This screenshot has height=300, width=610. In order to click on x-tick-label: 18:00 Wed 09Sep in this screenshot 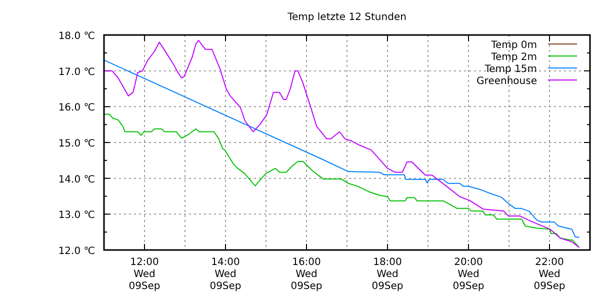, I will do `click(388, 274)`.